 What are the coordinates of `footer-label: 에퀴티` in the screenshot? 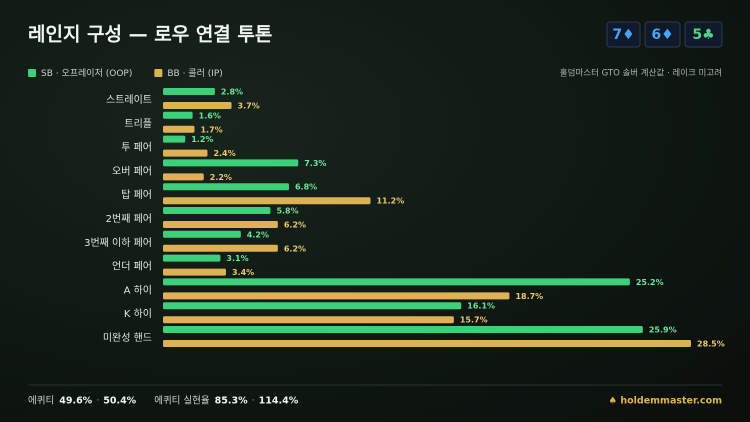 It's located at (41, 401).